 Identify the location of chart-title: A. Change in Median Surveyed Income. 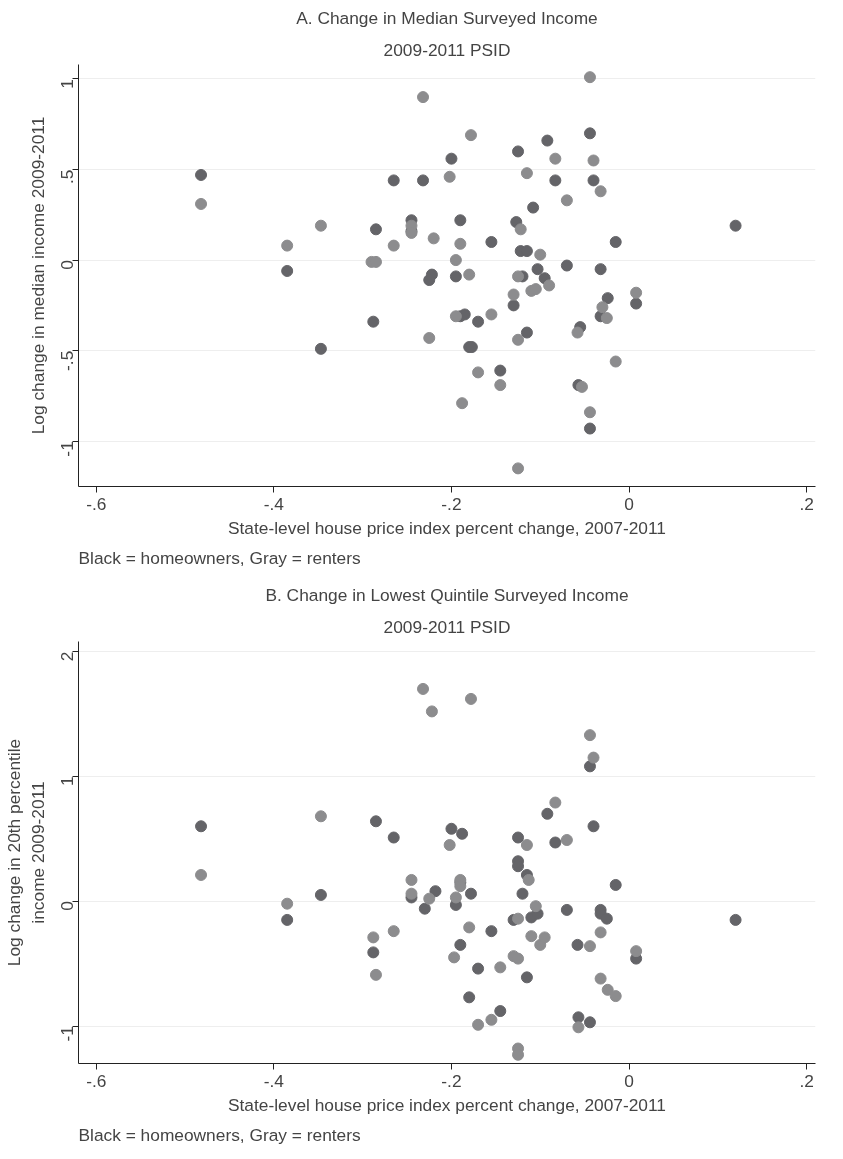
(447, 17).